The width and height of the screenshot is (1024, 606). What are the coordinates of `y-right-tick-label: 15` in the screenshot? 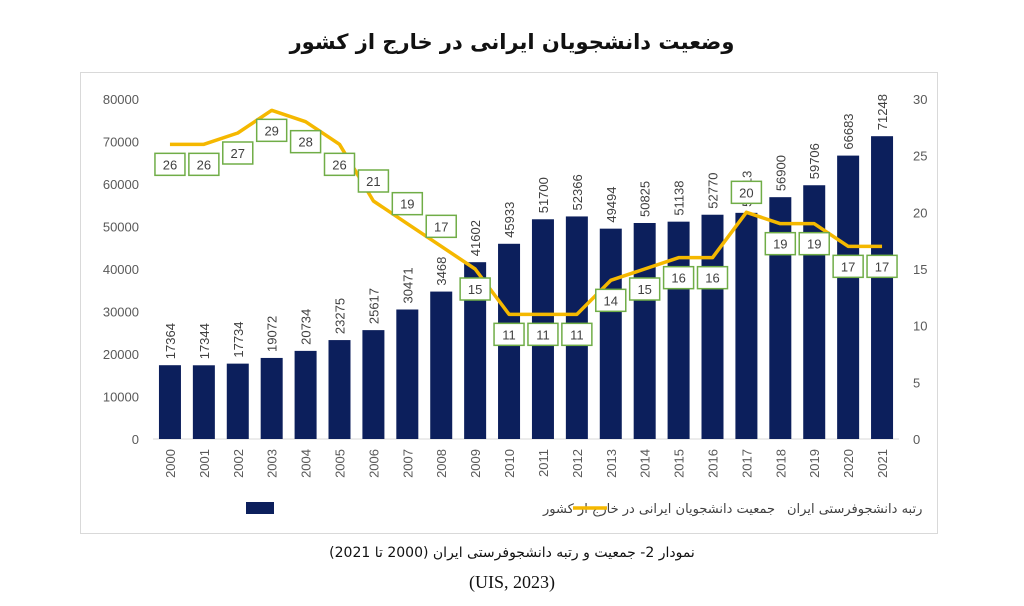 It's located at (920, 269).